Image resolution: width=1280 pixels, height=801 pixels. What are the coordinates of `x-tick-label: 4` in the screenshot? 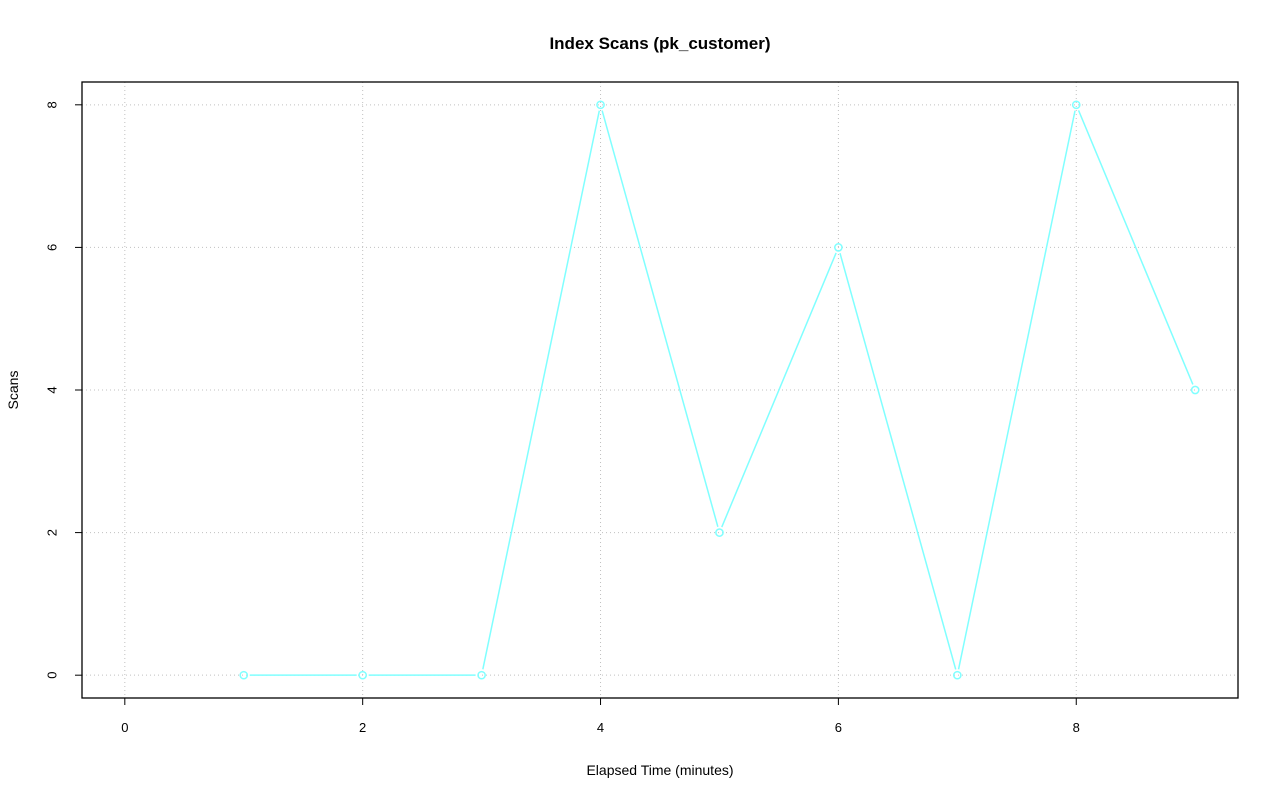 It's located at (600, 727).